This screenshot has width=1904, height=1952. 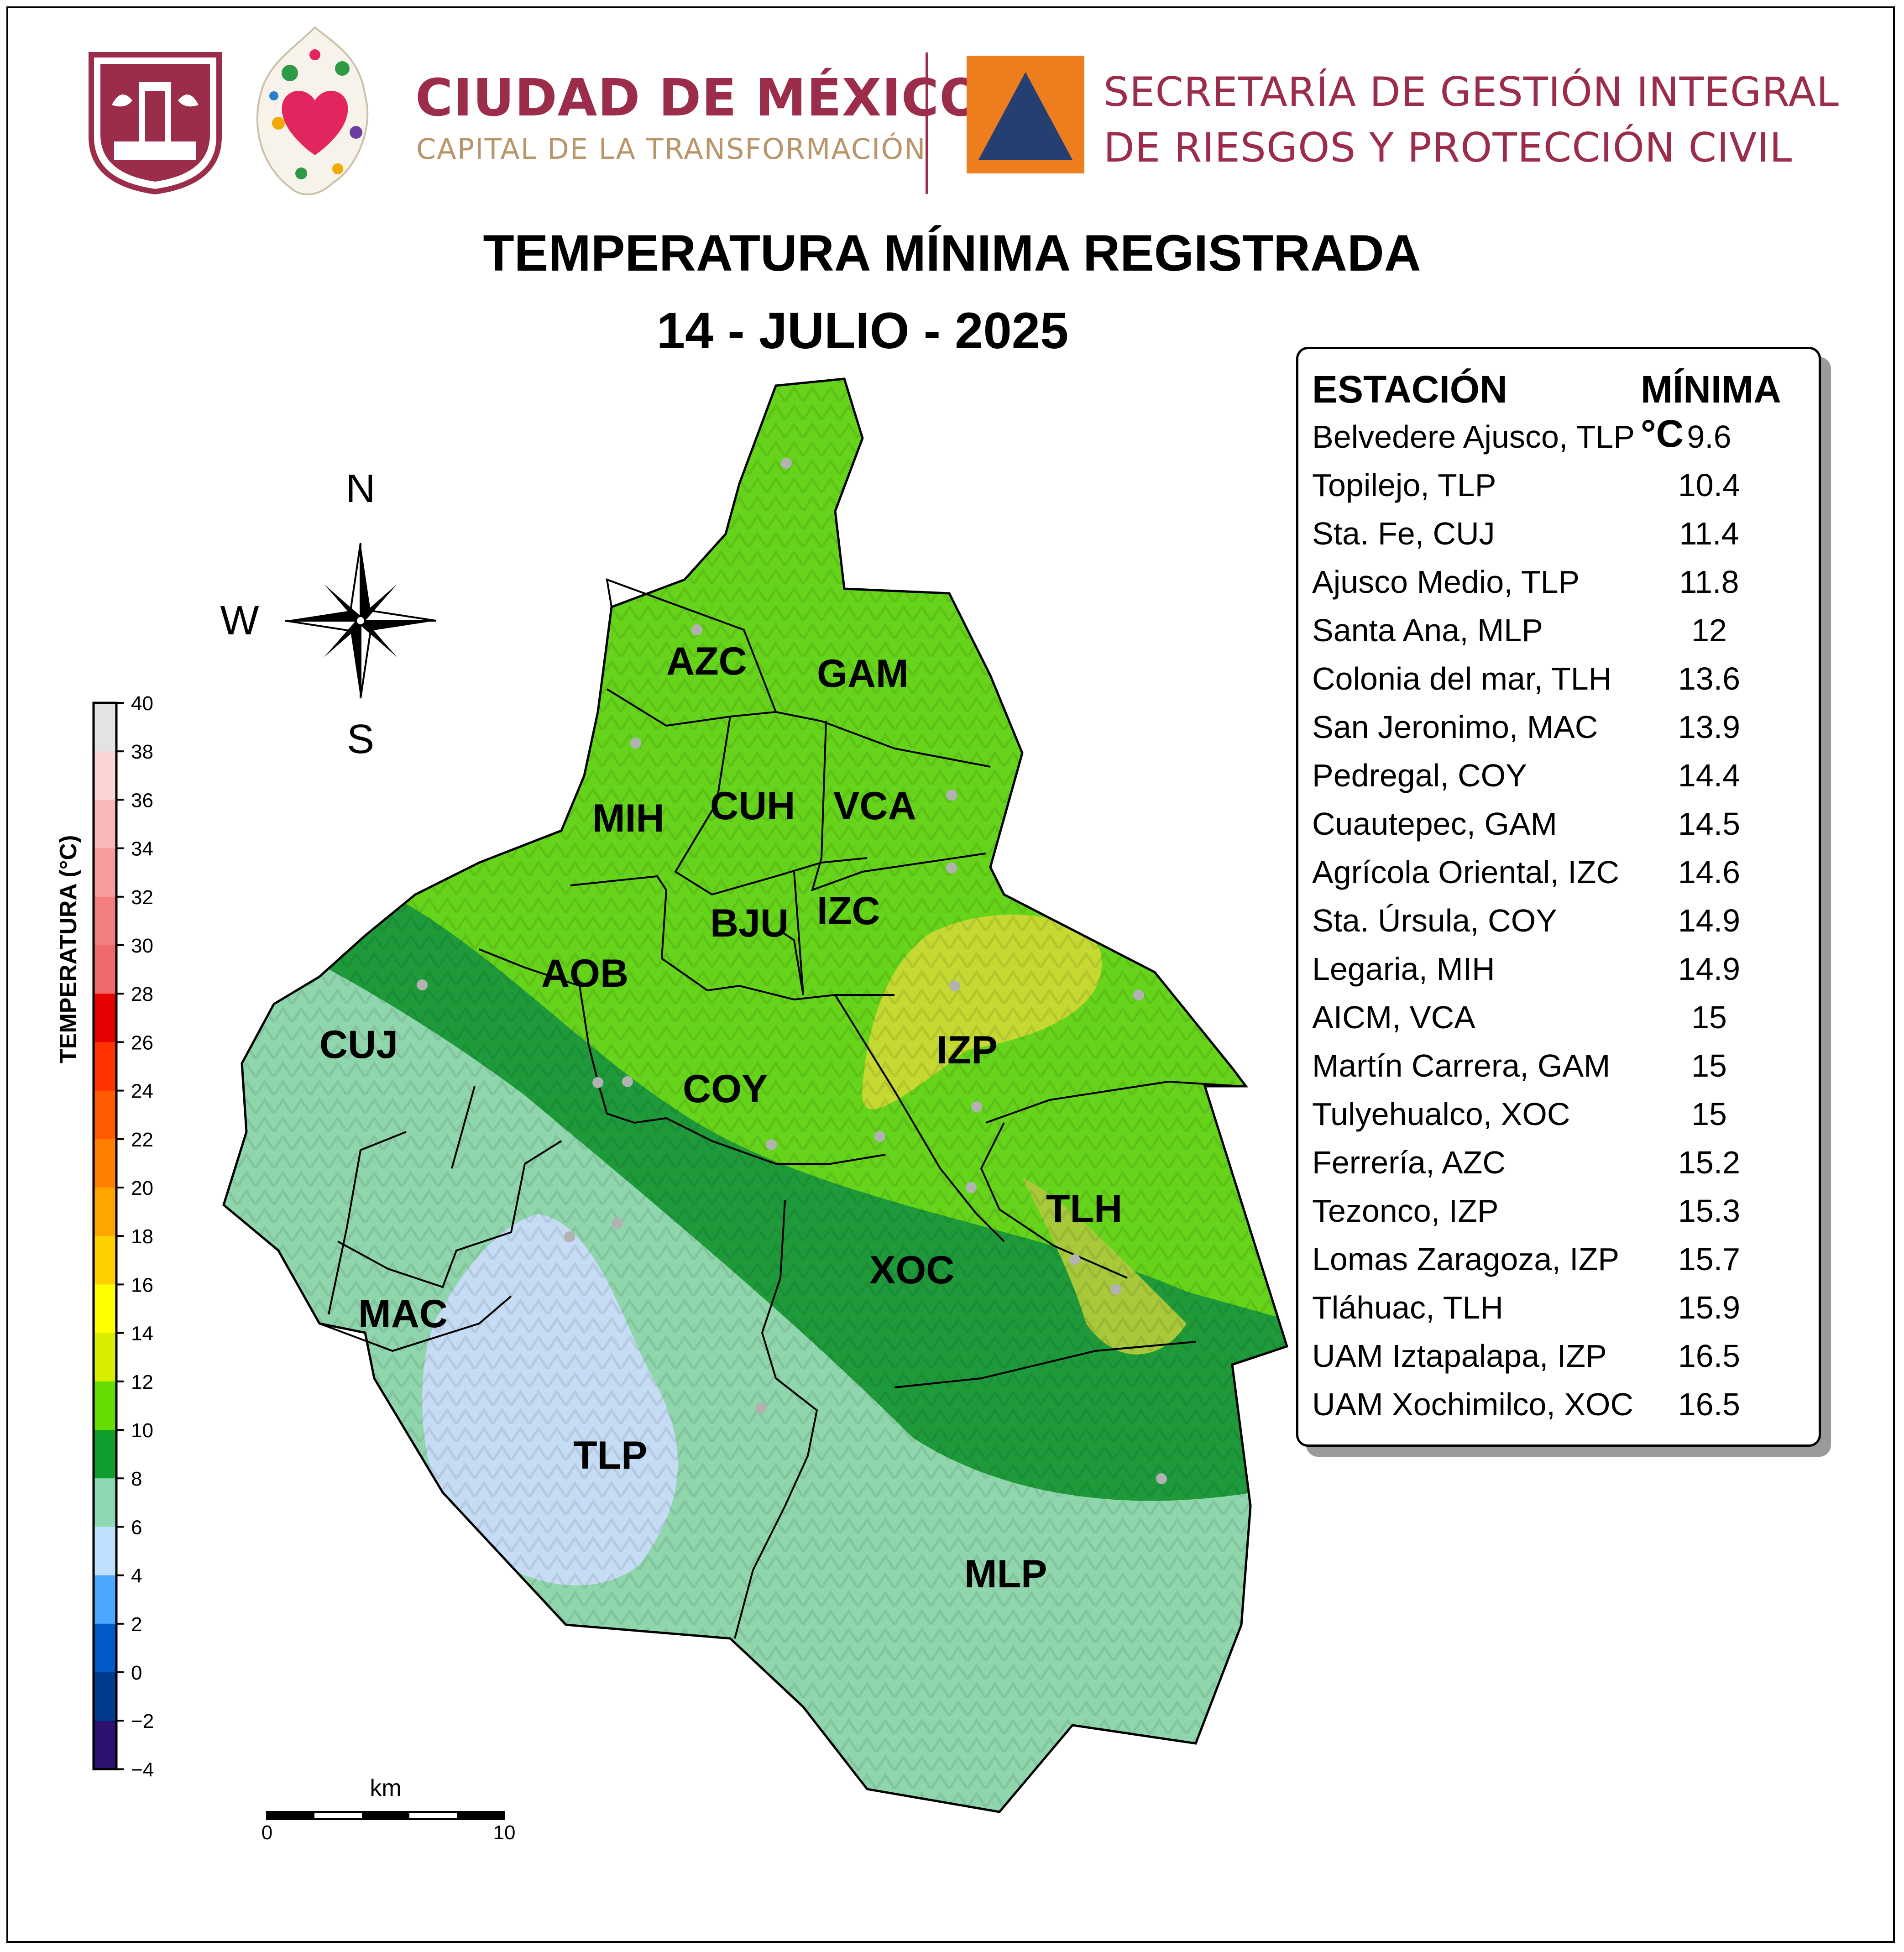 I want to click on table-row: Martín Carrera, GAM 15, so click(x=1558, y=1071).